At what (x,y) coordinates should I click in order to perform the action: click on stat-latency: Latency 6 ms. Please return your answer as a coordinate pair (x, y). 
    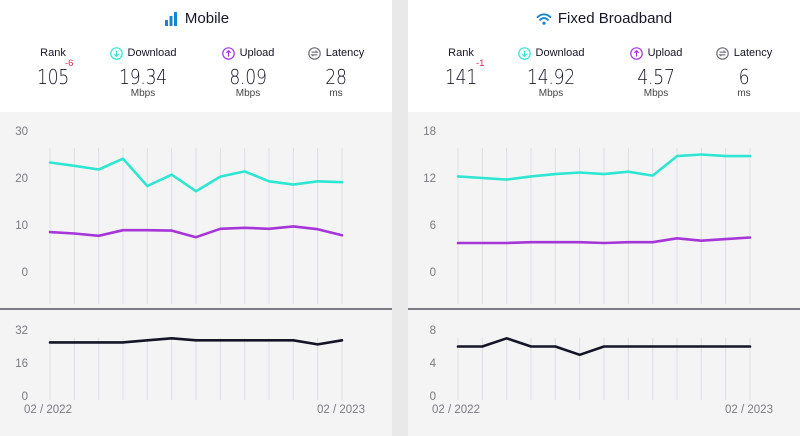
    Looking at the image, I should click on (744, 71).